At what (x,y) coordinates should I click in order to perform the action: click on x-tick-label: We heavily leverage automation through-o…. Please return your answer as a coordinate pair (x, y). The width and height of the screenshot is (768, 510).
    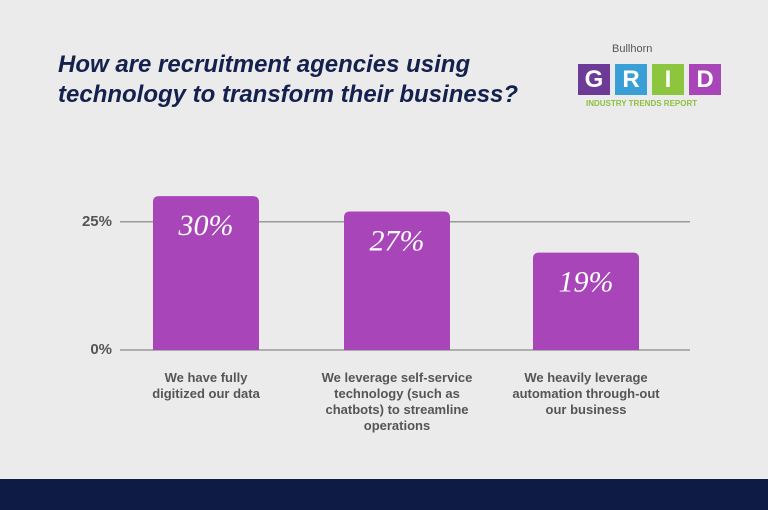
    Looking at the image, I should click on (586, 393).